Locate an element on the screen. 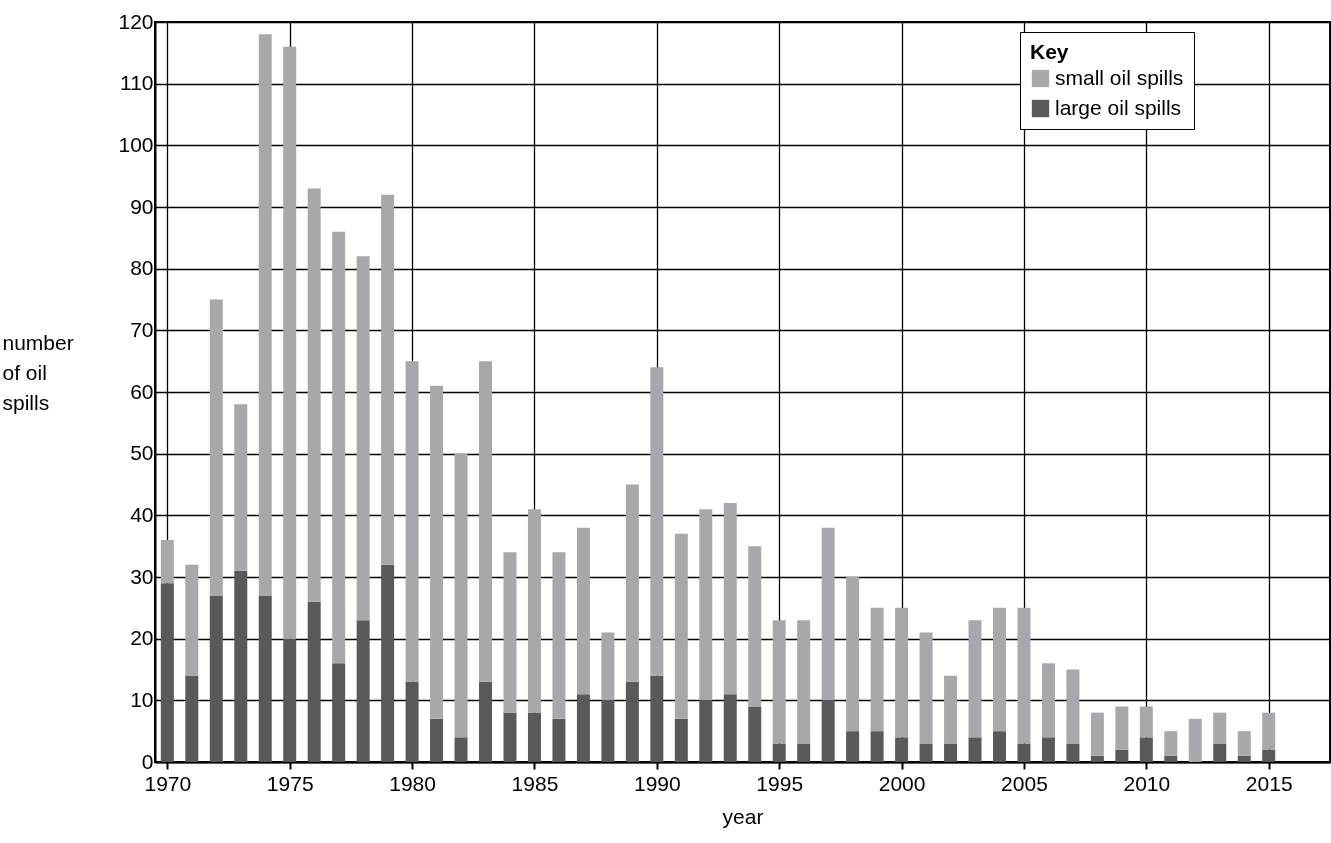  y-tick-label: 80 is located at coordinates (142, 268).